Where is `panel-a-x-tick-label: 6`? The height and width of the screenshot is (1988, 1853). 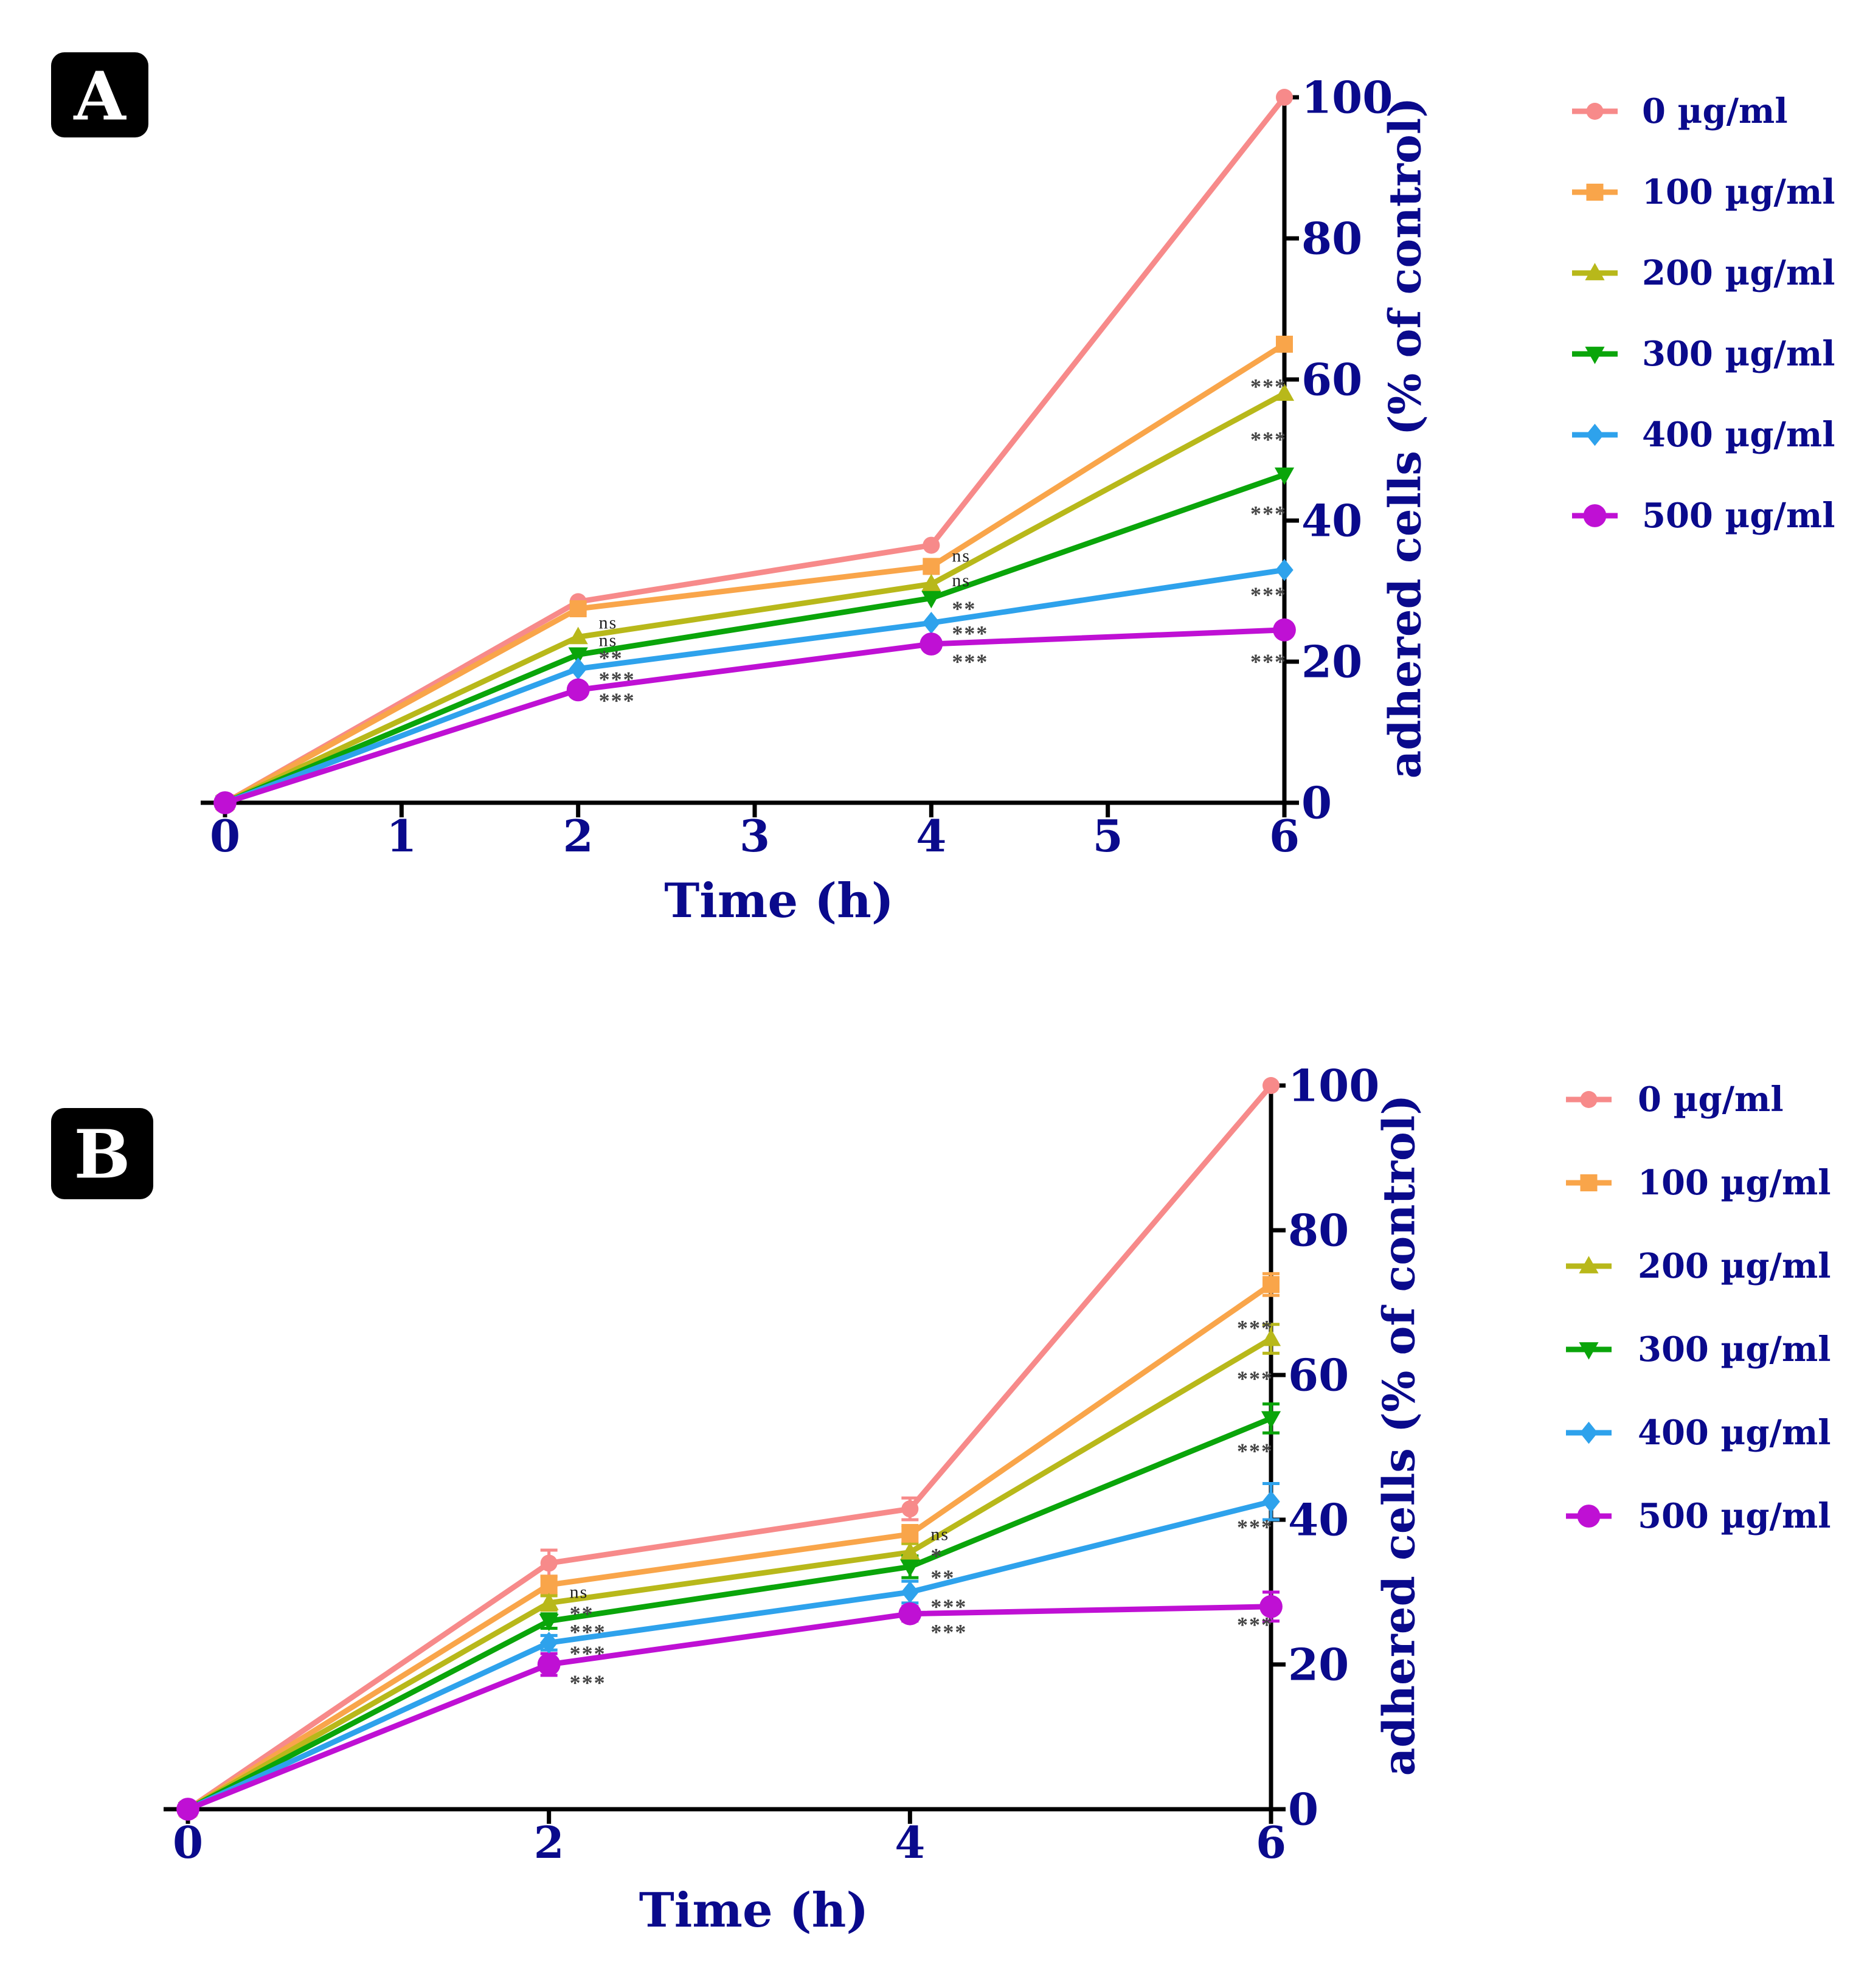 panel-a-x-tick-label: 6 is located at coordinates (1284, 836).